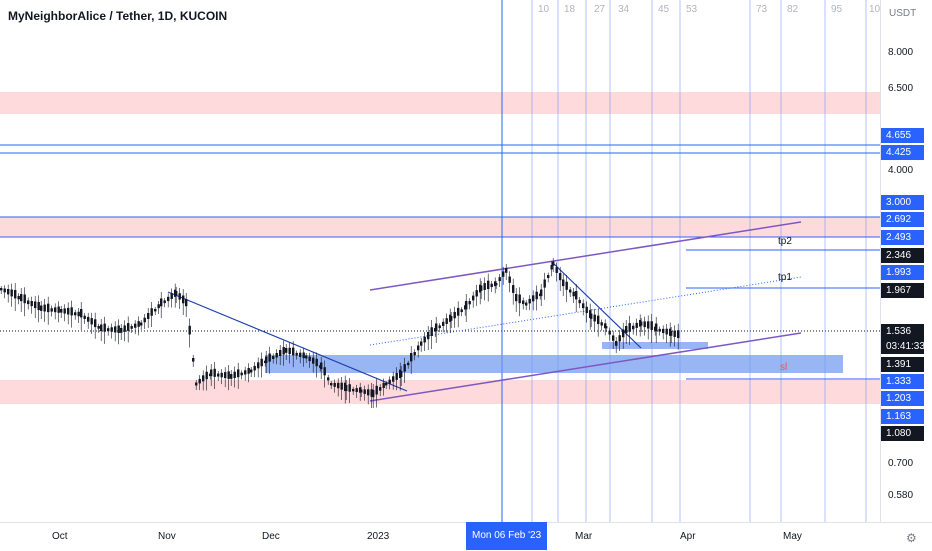  Describe the element at coordinates (902, 135) in the screenshot. I see `price-badge: 4.655` at that location.